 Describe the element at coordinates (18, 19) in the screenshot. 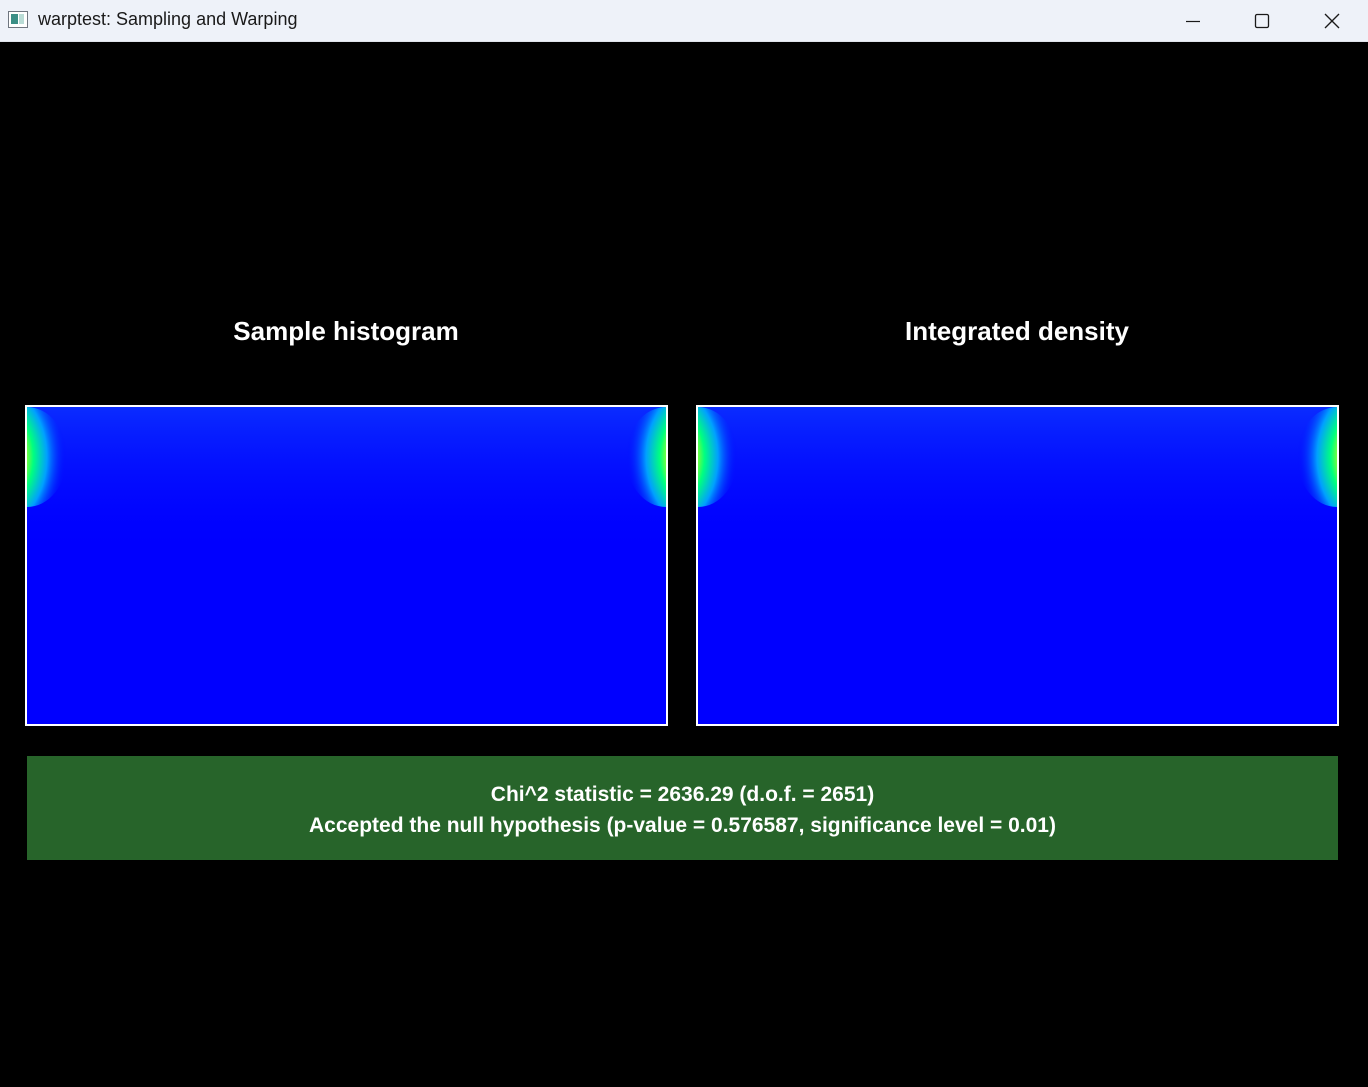

I see `app-window-icon` at that location.